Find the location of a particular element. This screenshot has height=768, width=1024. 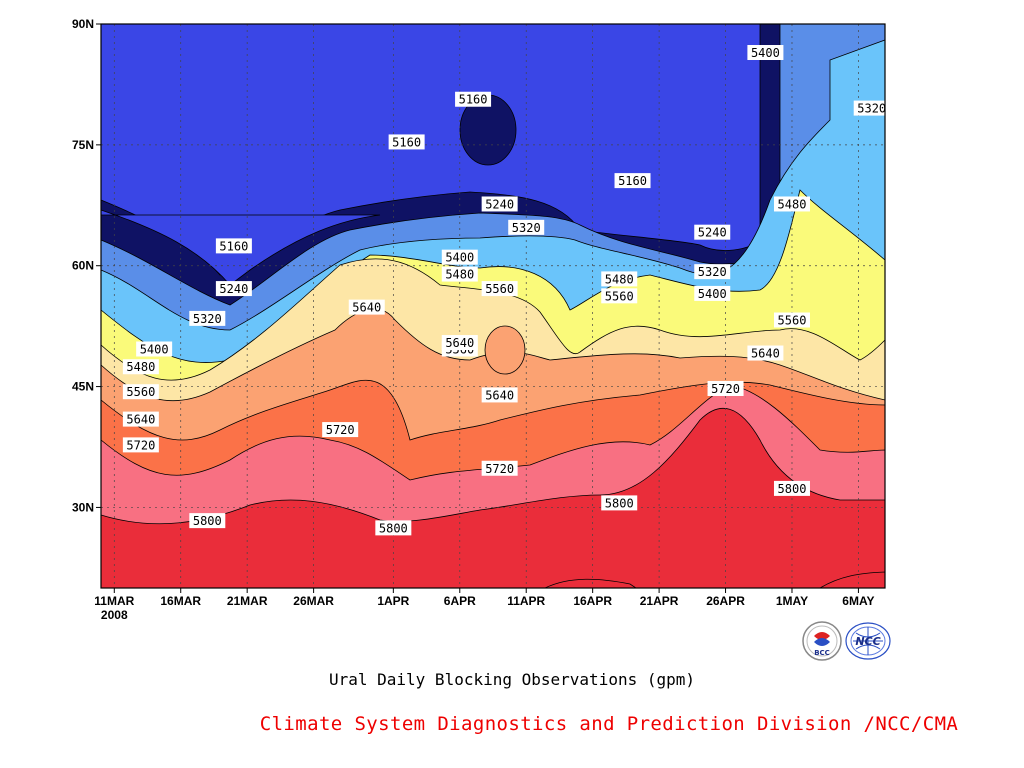

x-tick-label: 26APR is located at coordinates (725, 601).